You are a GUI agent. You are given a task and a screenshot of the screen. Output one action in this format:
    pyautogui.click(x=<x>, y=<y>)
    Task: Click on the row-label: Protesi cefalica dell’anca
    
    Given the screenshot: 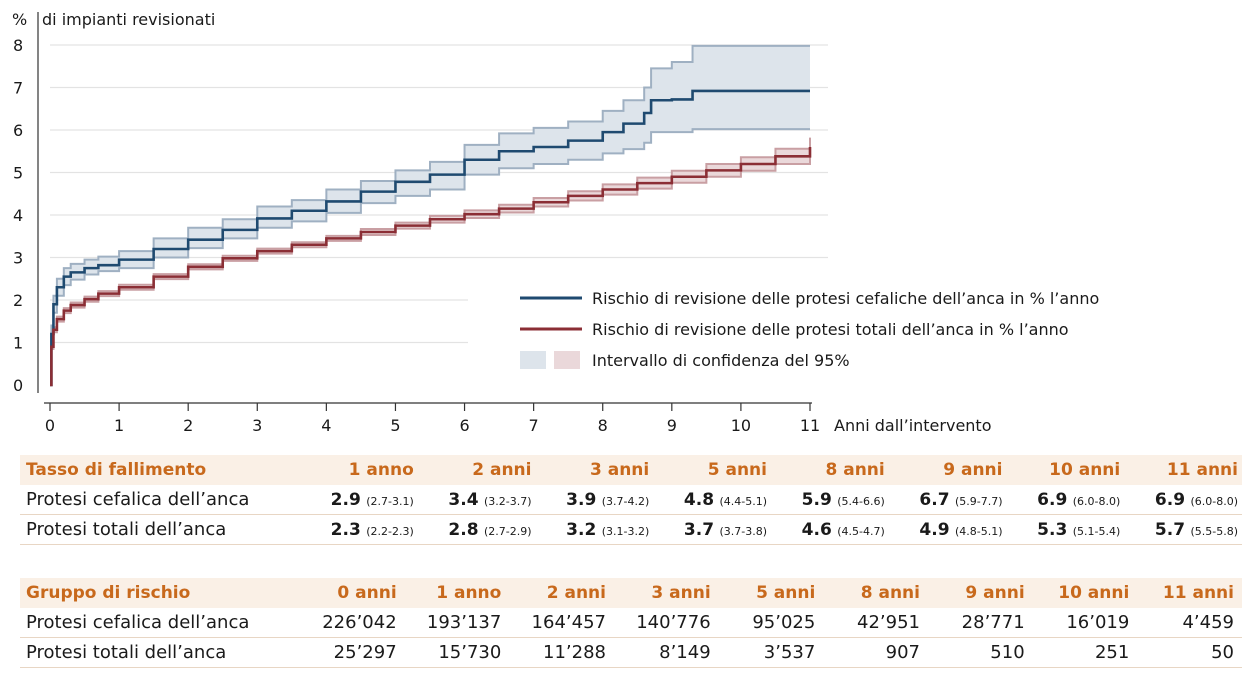 What is the action you would take?
    pyautogui.click(x=138, y=622)
    